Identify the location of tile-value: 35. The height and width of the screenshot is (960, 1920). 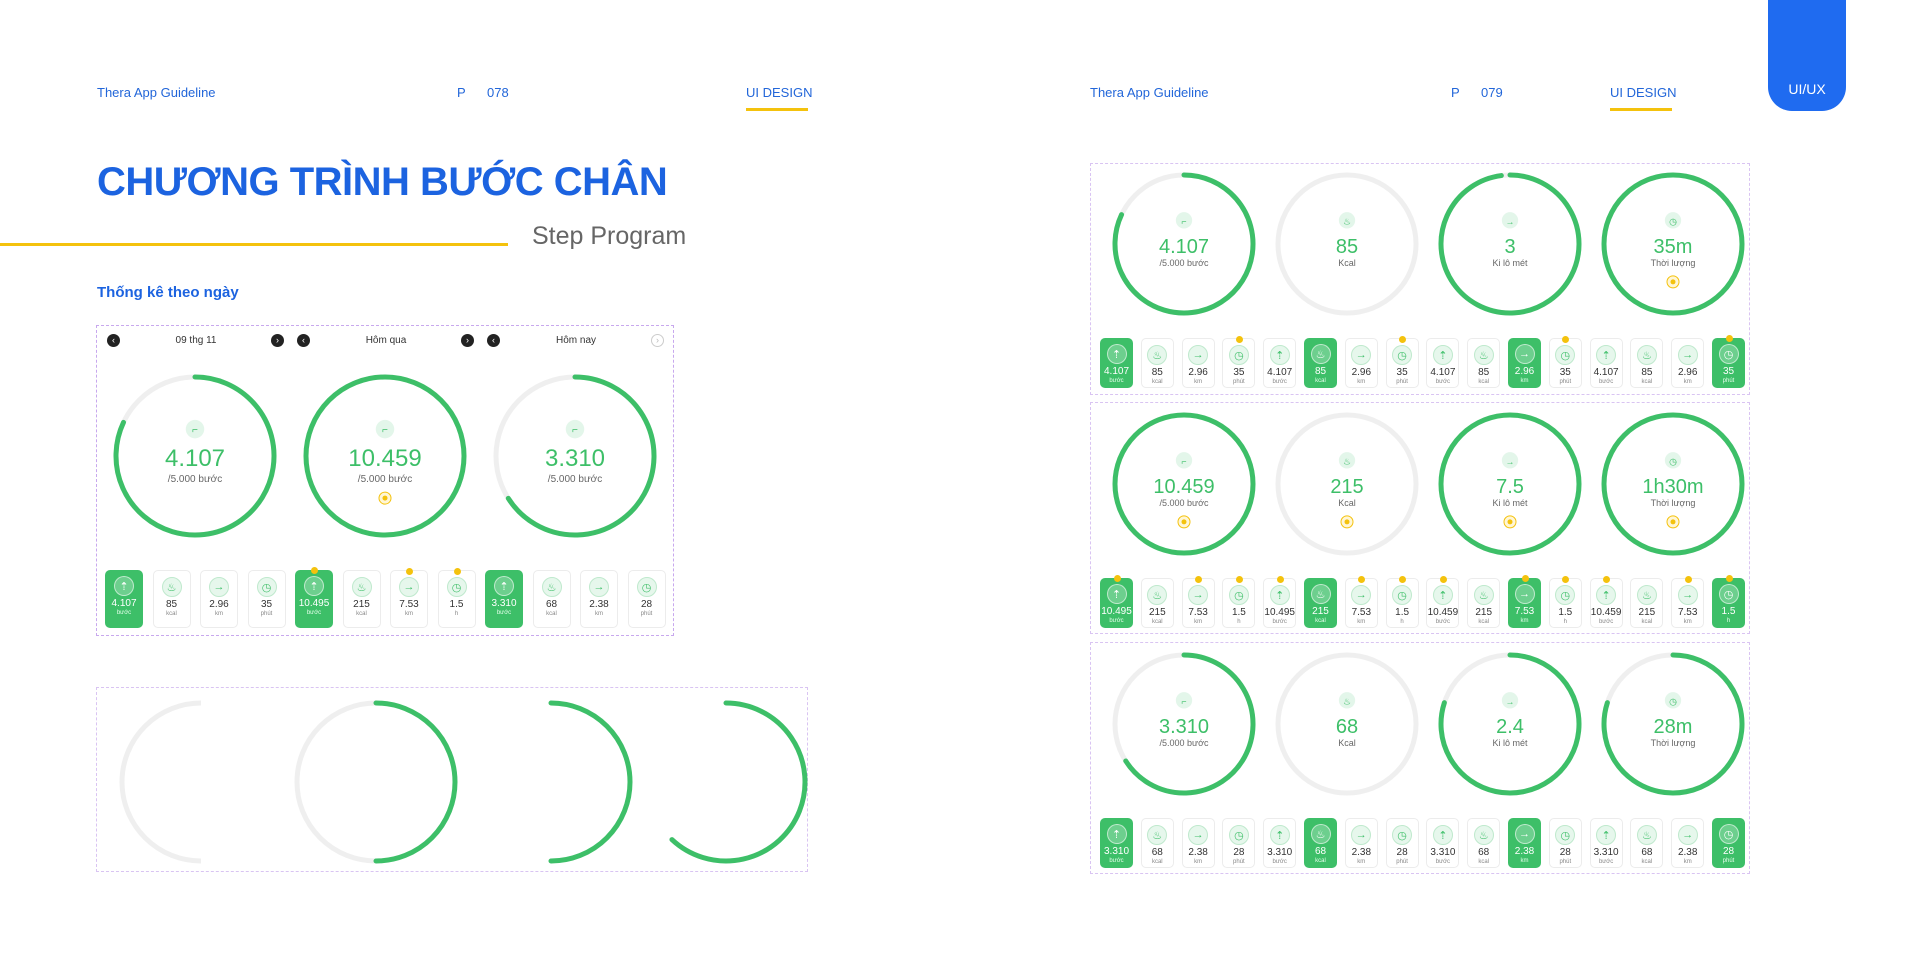
(1565, 372).